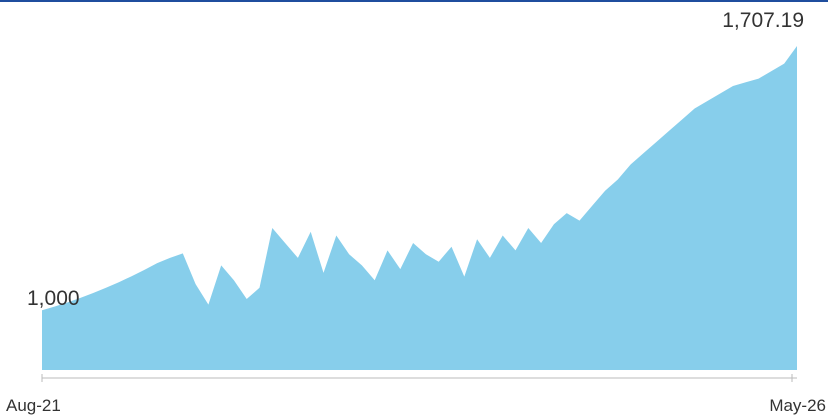 This screenshot has width=828, height=419. I want to click on x-tick-label-start: Aug-21, so click(33, 405).